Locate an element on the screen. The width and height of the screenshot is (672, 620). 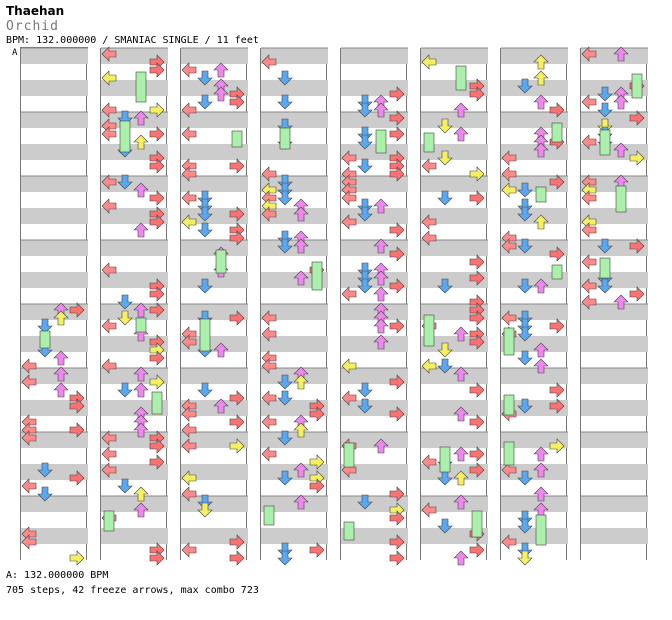
chart-column-svg is located at coordinates (614, 295).